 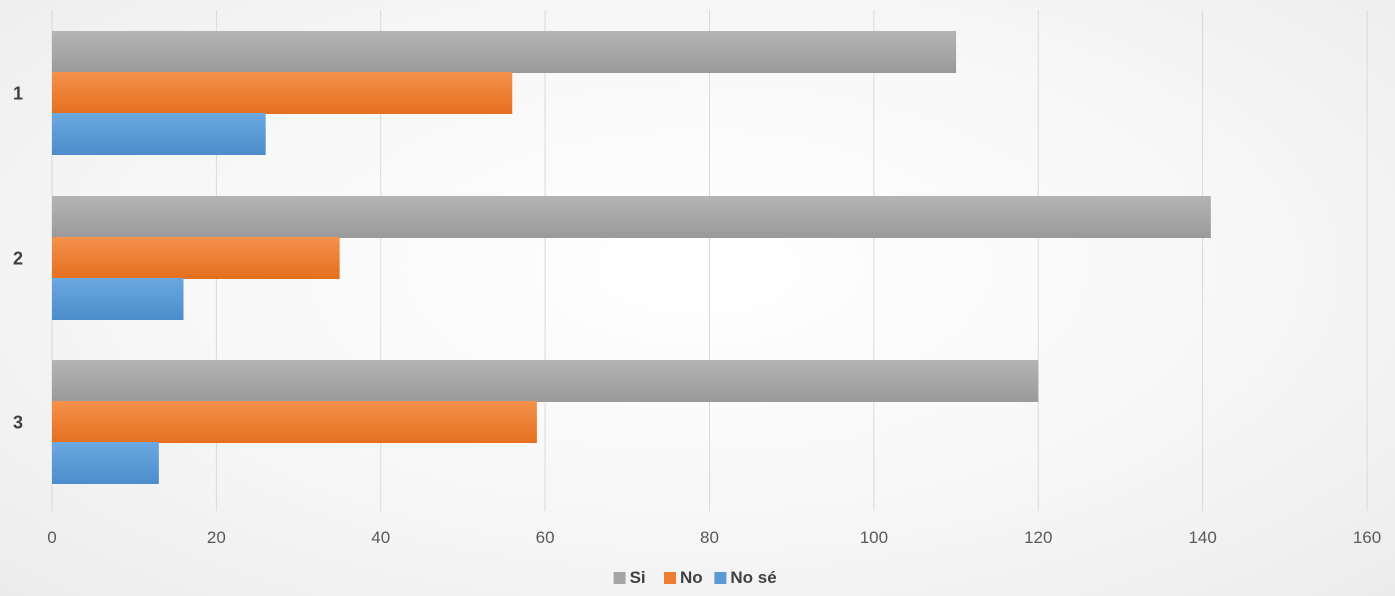 I want to click on legend-swatch-no-sé, so click(x=720, y=578).